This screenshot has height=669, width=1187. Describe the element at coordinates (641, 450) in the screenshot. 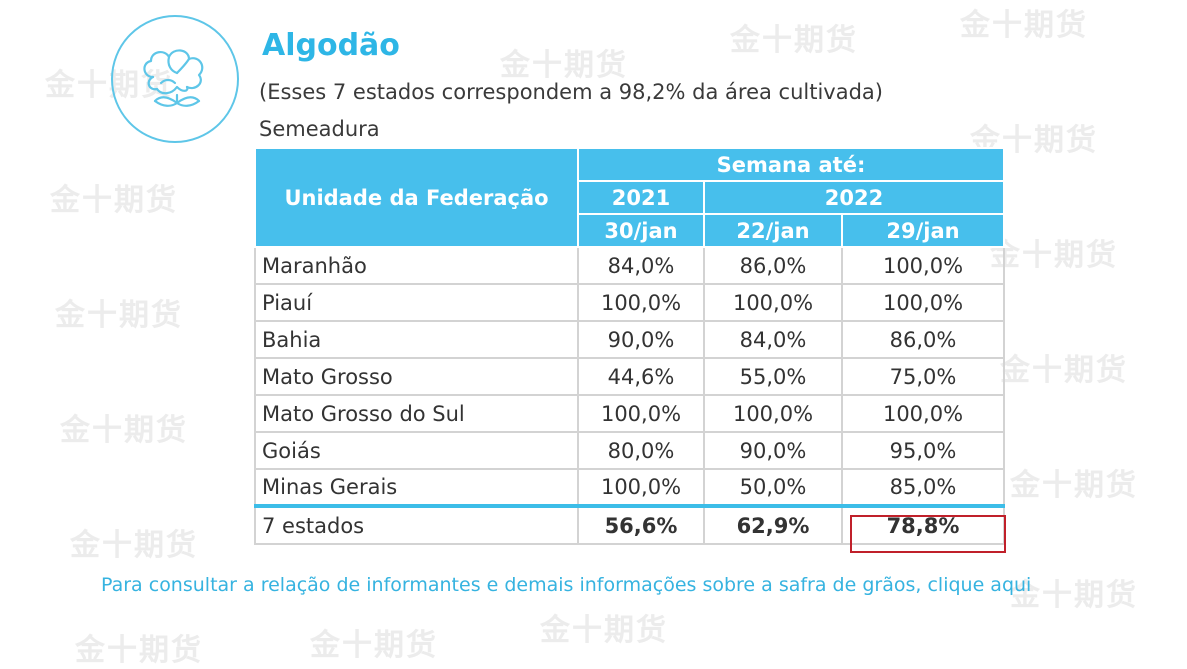

I see `cell-value: 80,0%` at that location.